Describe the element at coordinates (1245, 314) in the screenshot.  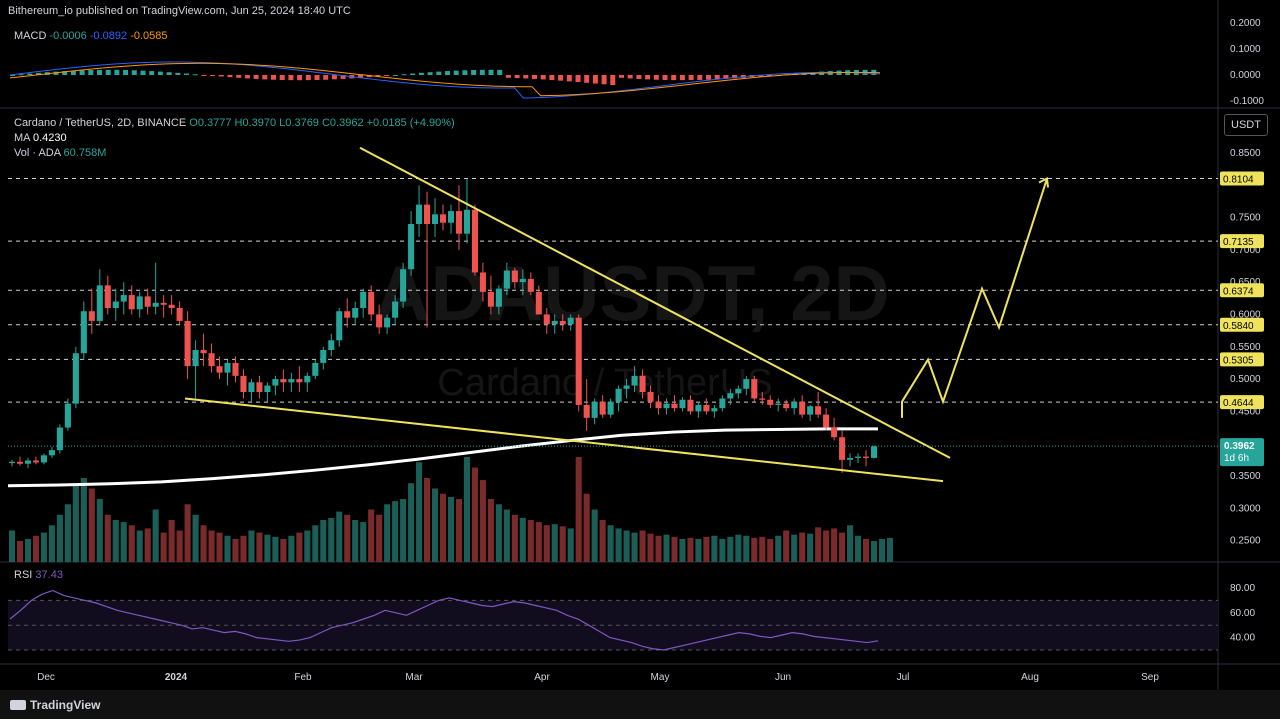
I see `price-tick-label: 0.6000` at that location.